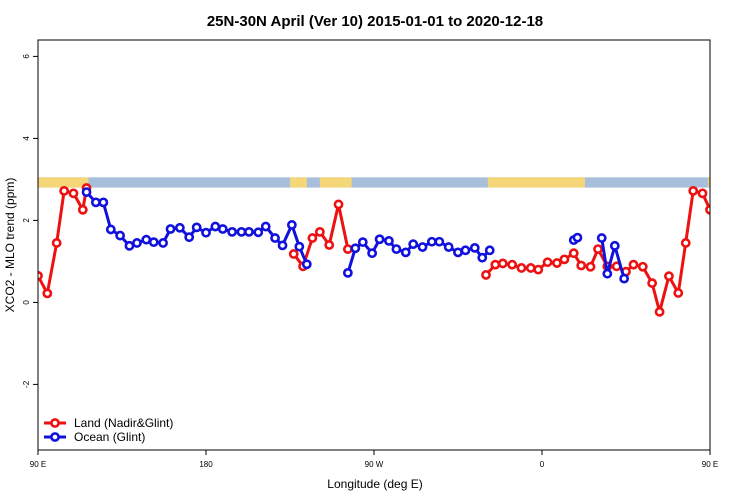  Describe the element at coordinates (26, 384) in the screenshot. I see `y-tick-label: -2` at that location.